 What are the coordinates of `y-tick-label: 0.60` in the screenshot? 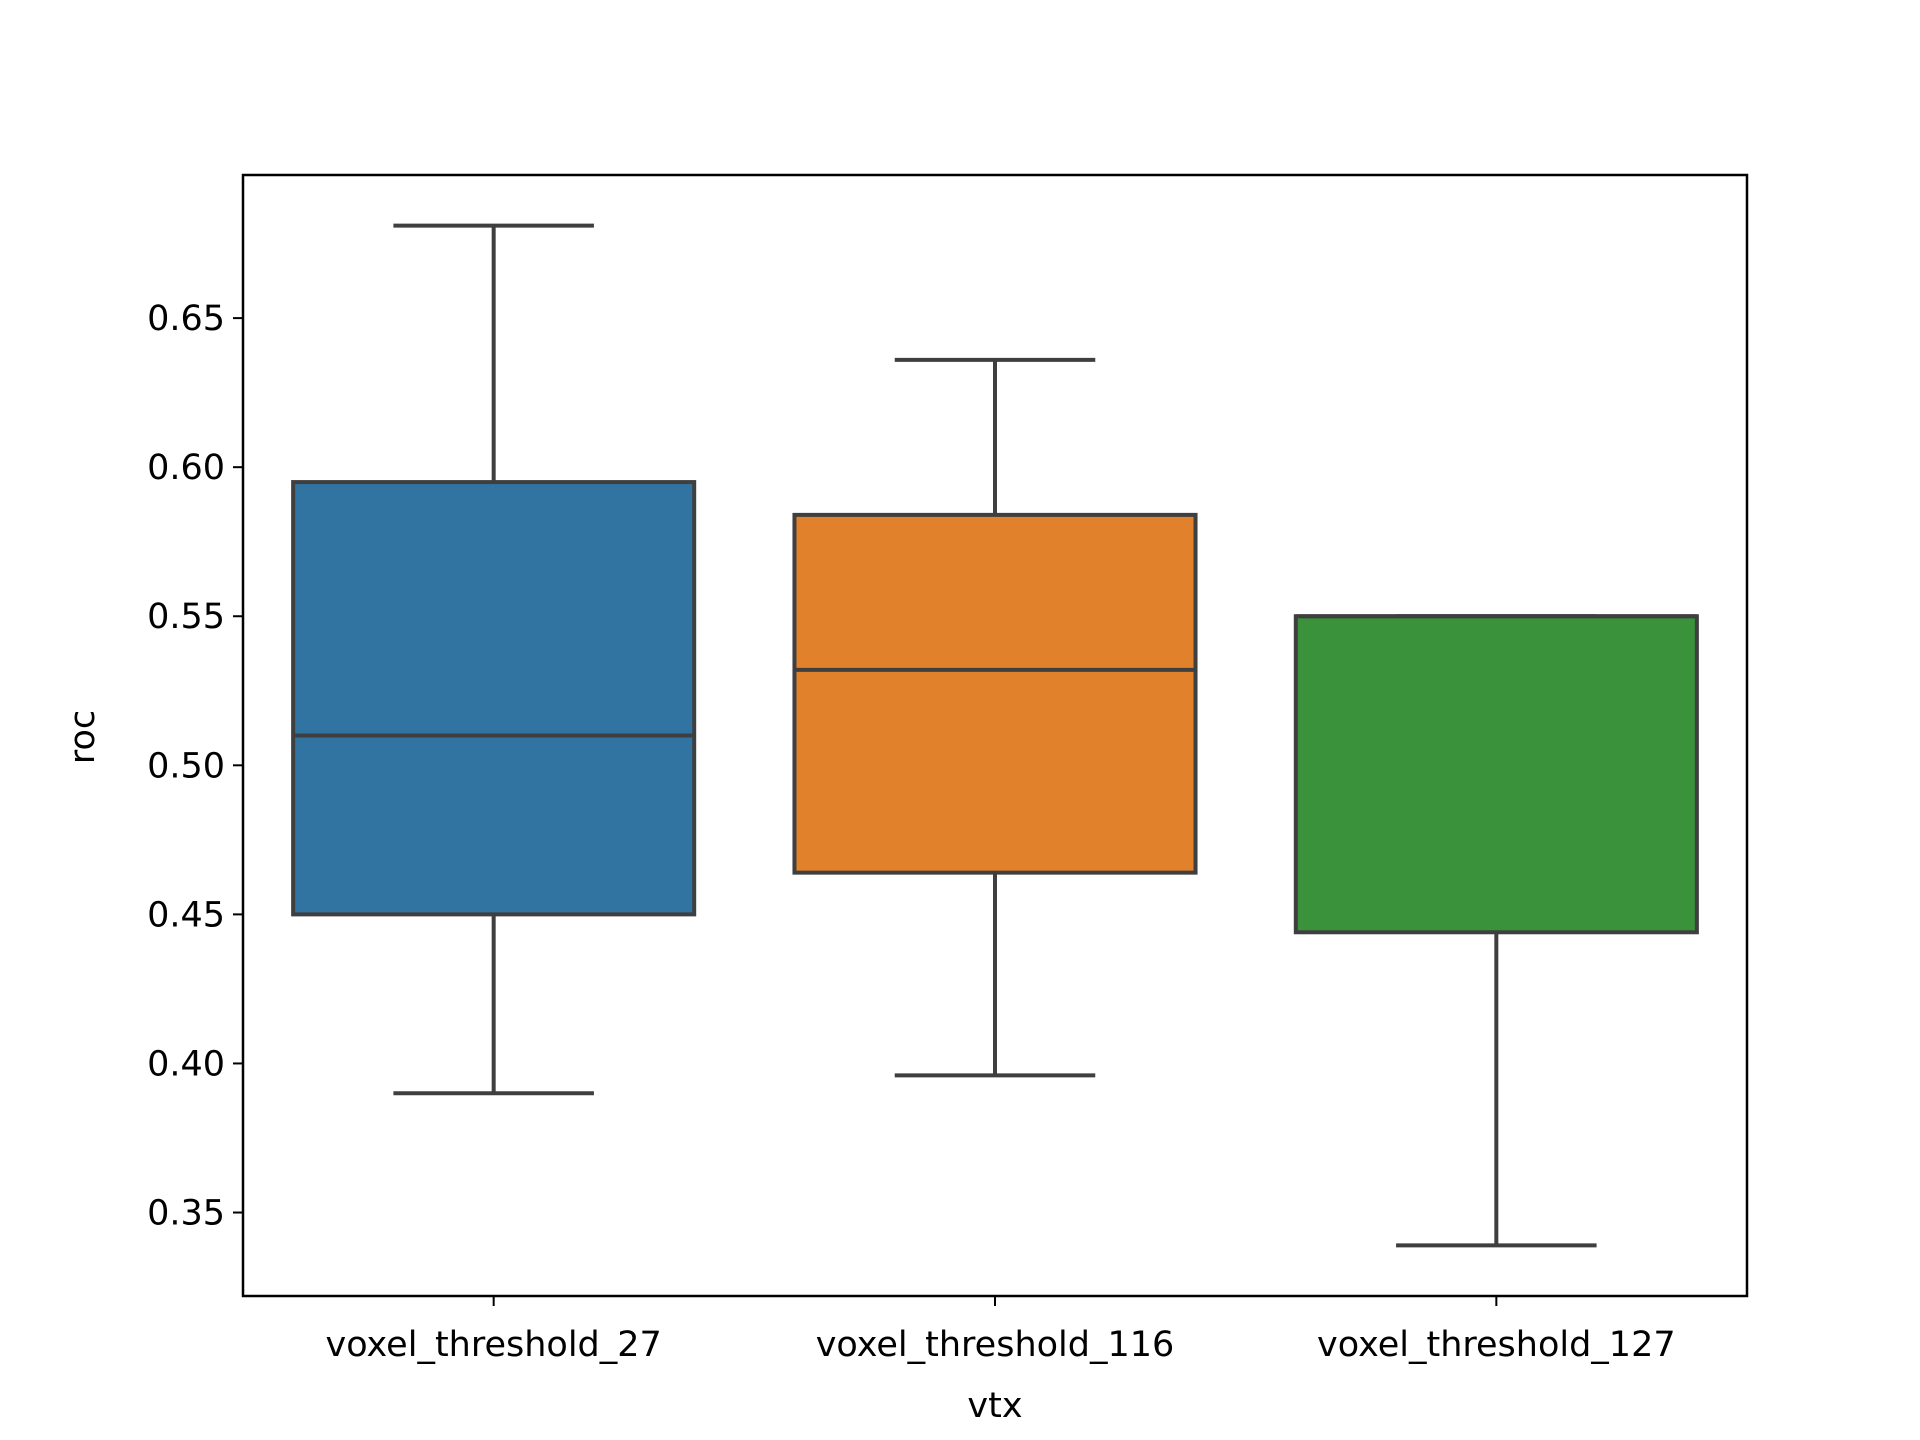 It's located at (186, 468).